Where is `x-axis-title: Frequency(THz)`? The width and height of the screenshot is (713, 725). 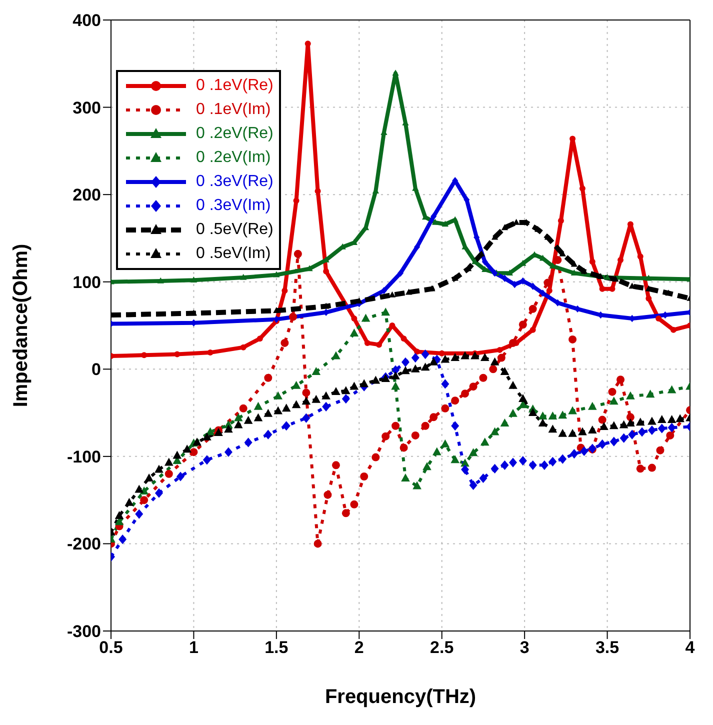 x-axis-title: Frequency(THz) is located at coordinates (400, 697).